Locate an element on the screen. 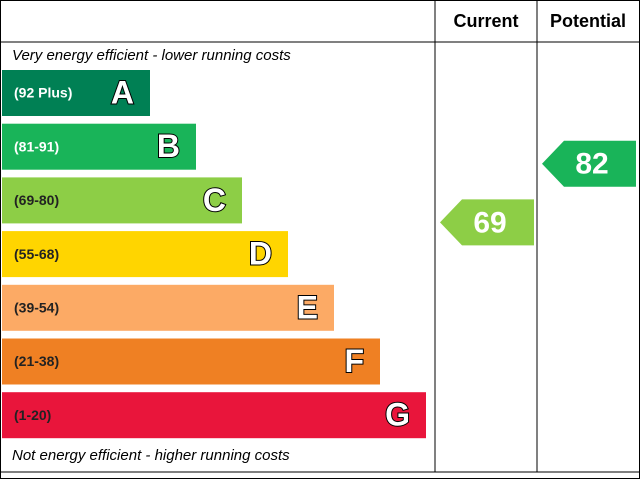 This screenshot has height=485, width=640. band-range: (69-80) is located at coordinates (36, 200).